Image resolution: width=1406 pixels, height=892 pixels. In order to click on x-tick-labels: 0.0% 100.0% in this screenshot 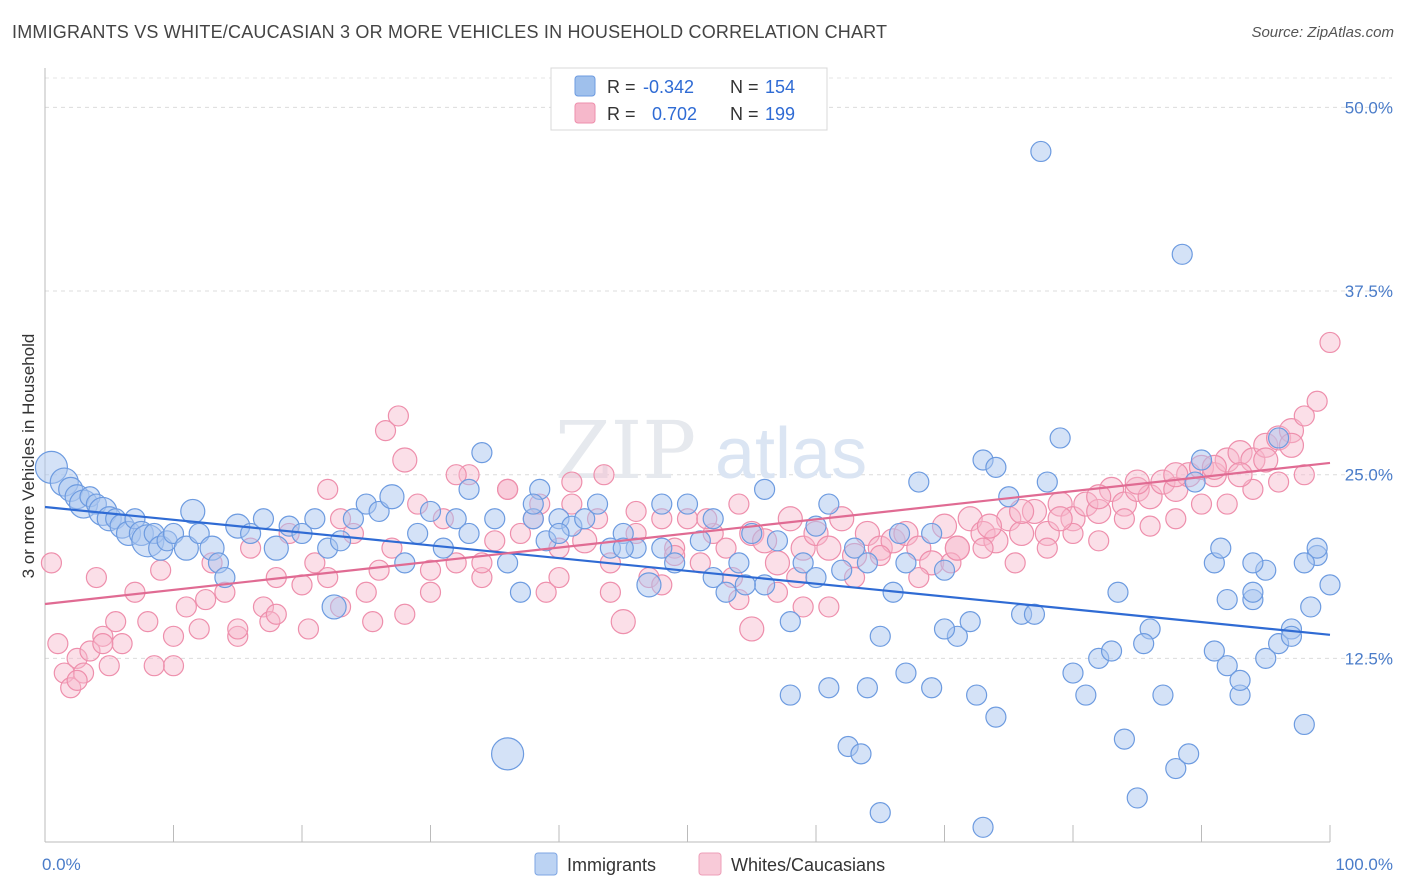, I will do `click(717, 864)`.